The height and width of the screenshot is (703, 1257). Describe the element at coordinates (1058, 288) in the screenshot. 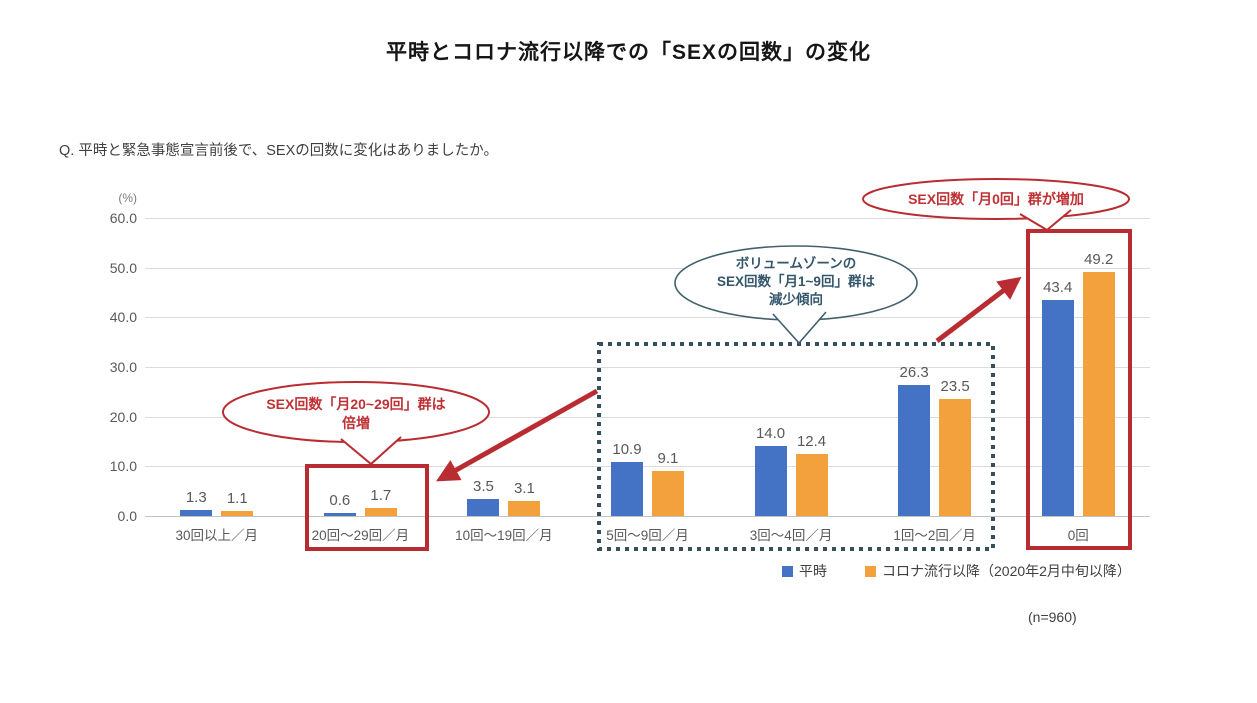

I see `bar-value-label: 43.4` at that location.